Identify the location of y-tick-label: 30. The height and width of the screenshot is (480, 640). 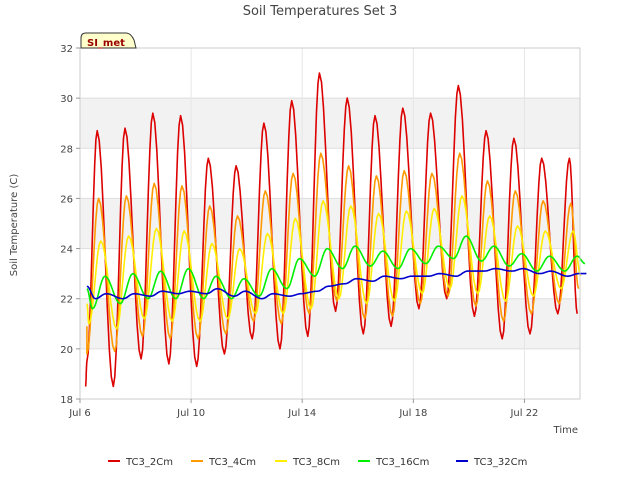
(66, 99).